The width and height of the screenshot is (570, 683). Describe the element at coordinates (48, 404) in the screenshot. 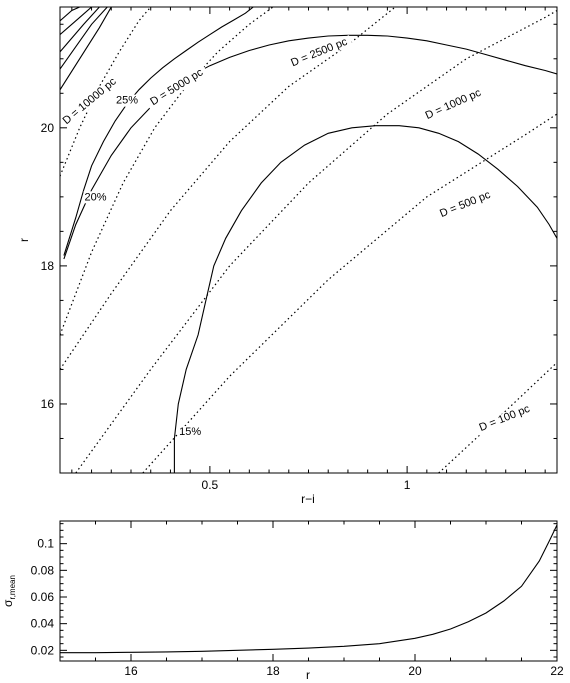

I see `y-tick-label: 16` at that location.